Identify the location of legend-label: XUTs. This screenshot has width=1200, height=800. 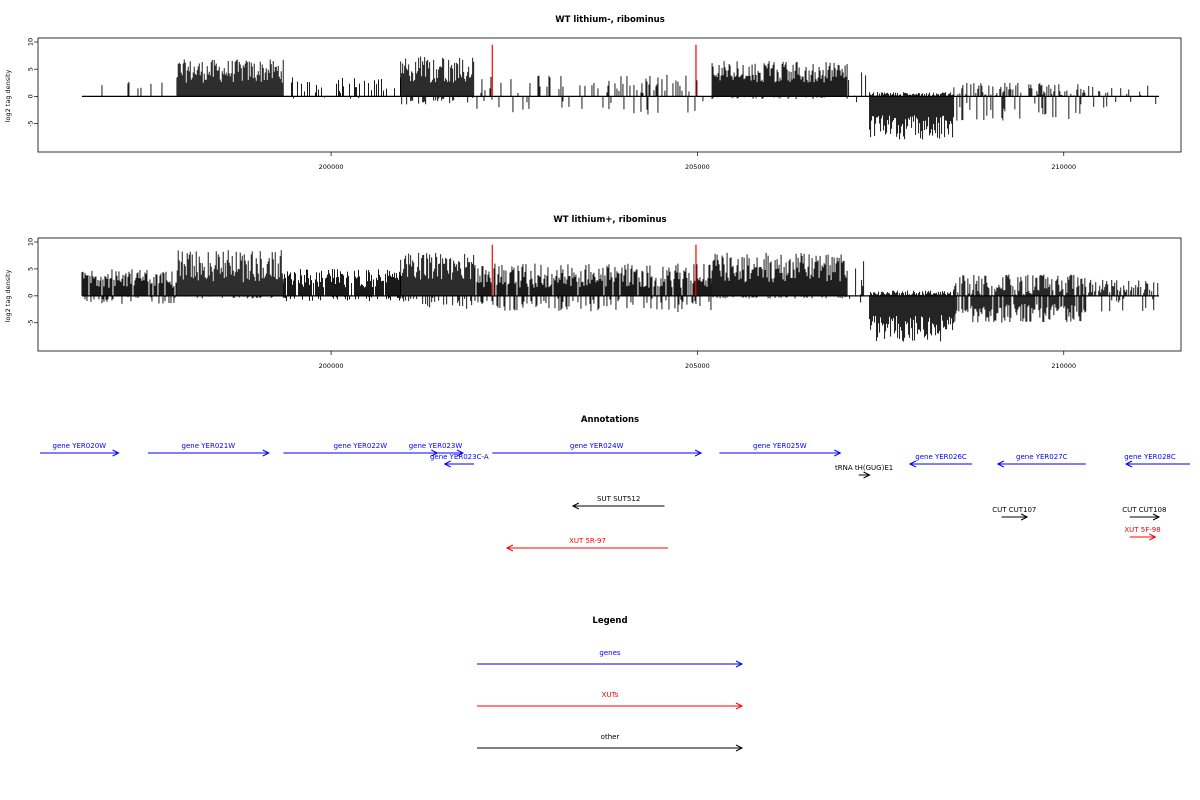
(610, 695).